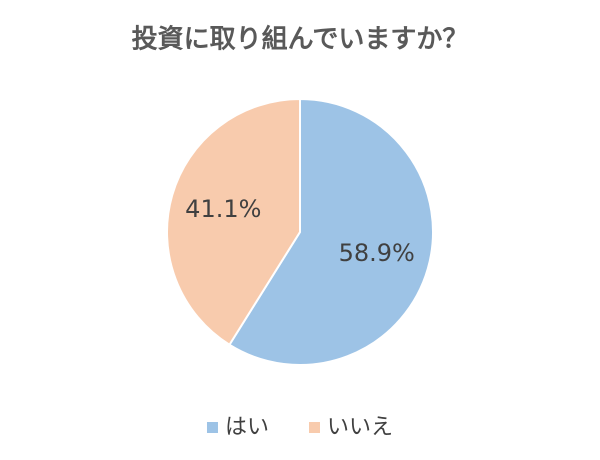 The width and height of the screenshot is (600, 460). I want to click on pie-slice, so click(233, 222).